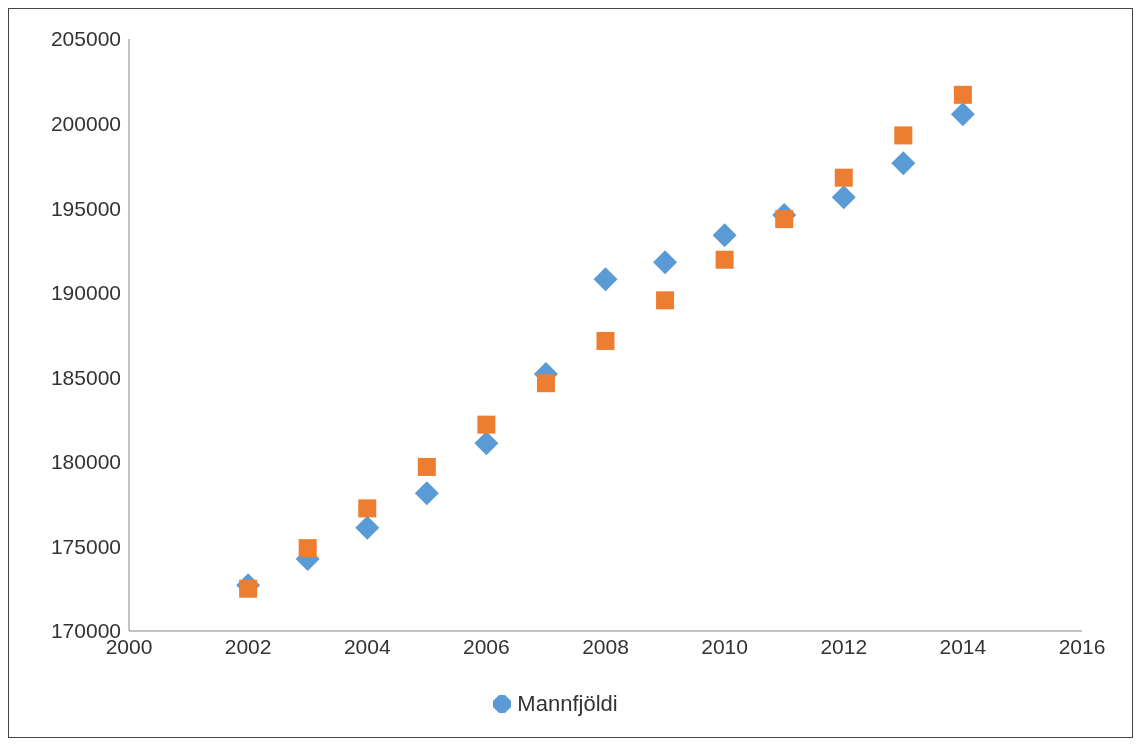  Describe the element at coordinates (85, 462) in the screenshot. I see `y-tick-label: 180000` at that location.